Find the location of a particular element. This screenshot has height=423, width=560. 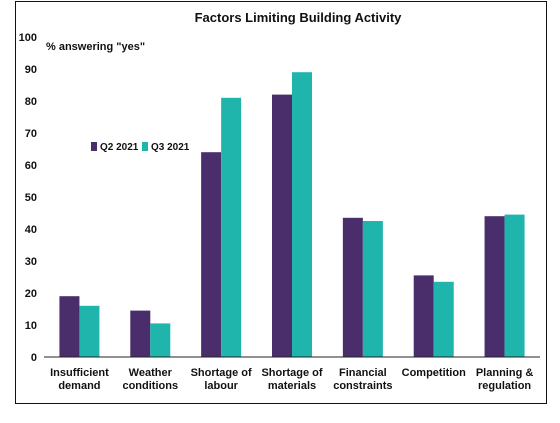

y-tick-label: 30 is located at coordinates (31, 262).